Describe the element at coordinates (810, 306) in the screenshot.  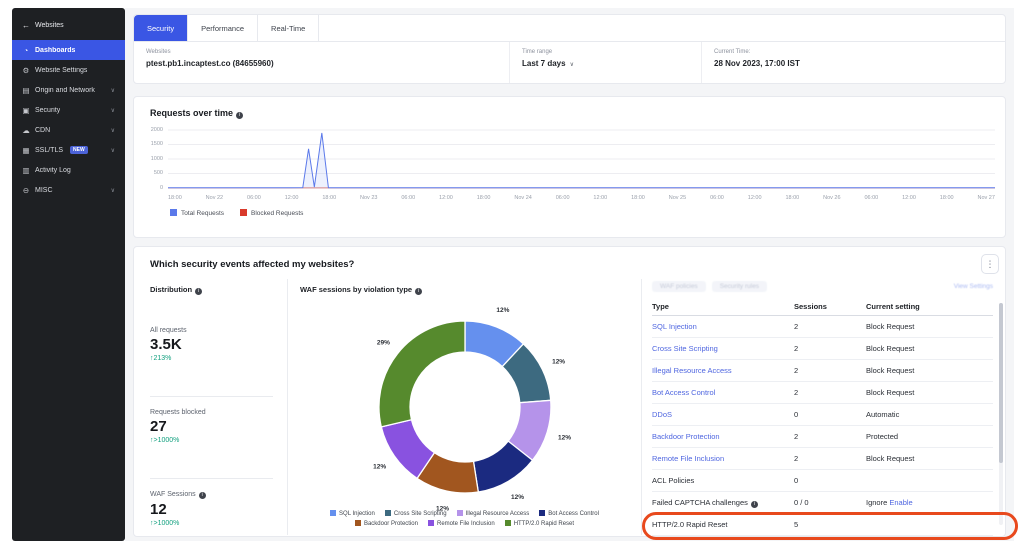
I see `column-header-sessions: Sessions` at that location.